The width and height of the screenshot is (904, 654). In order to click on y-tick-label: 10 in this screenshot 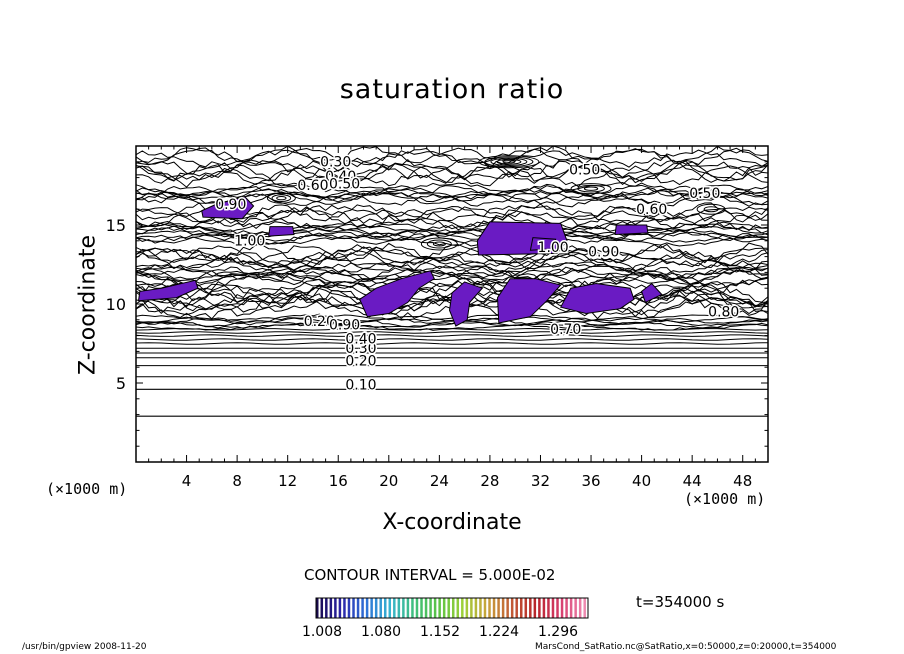, I will do `click(116, 304)`.